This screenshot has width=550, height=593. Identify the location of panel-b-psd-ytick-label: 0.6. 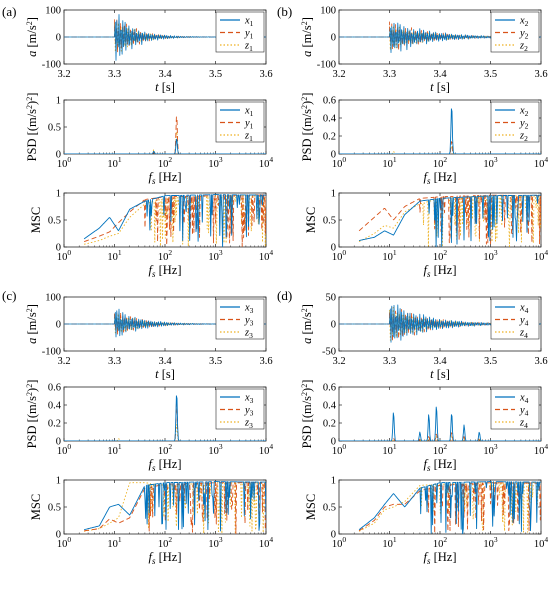
(329, 101).